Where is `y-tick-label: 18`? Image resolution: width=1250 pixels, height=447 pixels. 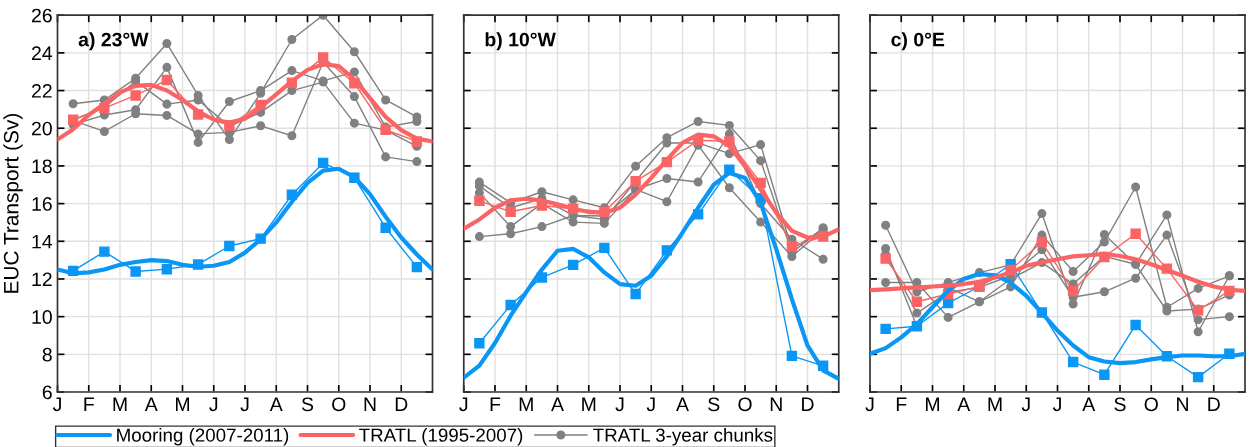 y-tick-label: 18 is located at coordinates (42, 166).